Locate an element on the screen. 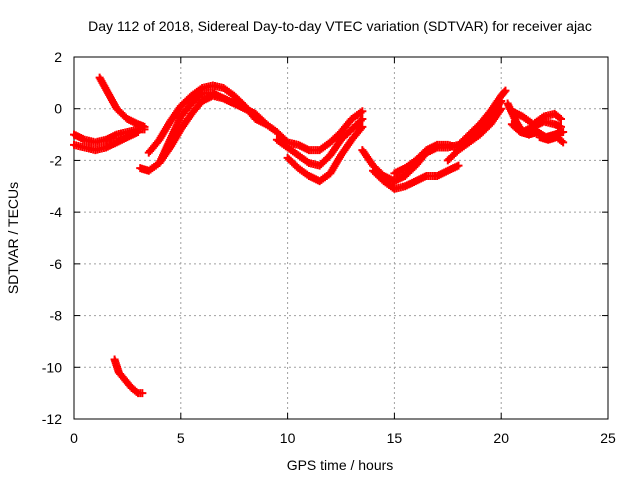 This screenshot has width=640, height=480. x-tick-label: 20 is located at coordinates (501, 438).